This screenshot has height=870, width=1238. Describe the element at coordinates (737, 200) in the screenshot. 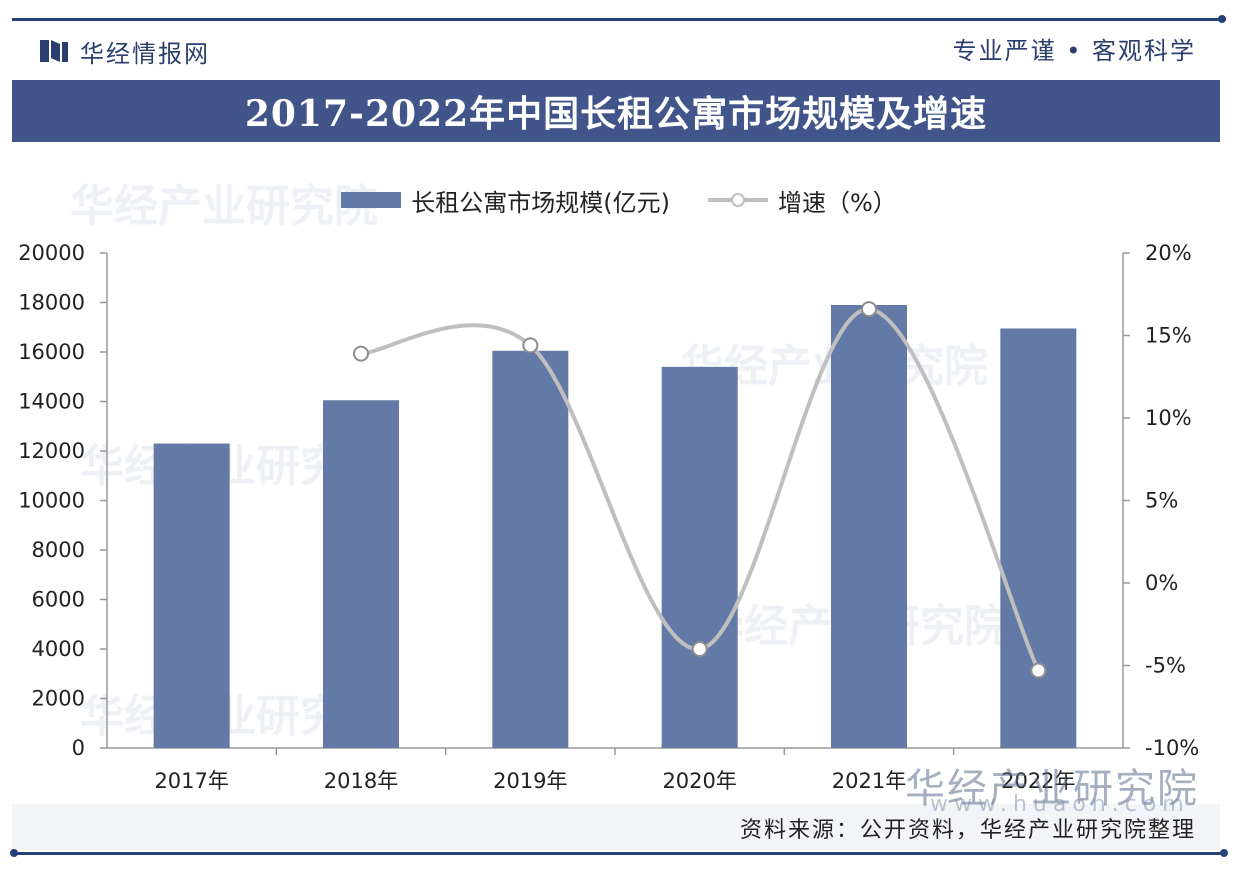

I see `legend-line-swatch` at that location.